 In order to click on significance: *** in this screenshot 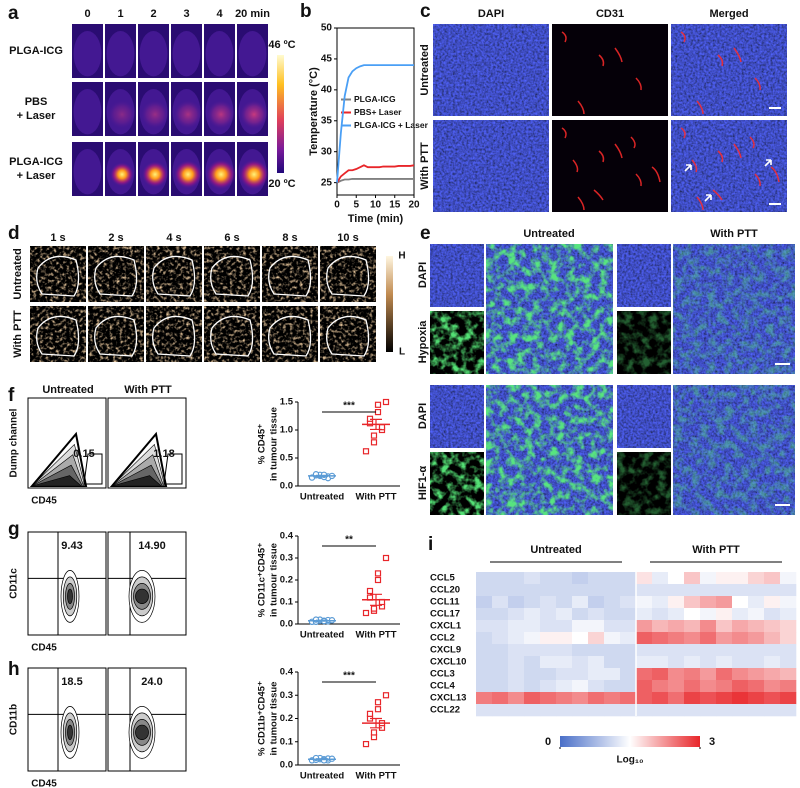, I will do `click(349, 676)`.